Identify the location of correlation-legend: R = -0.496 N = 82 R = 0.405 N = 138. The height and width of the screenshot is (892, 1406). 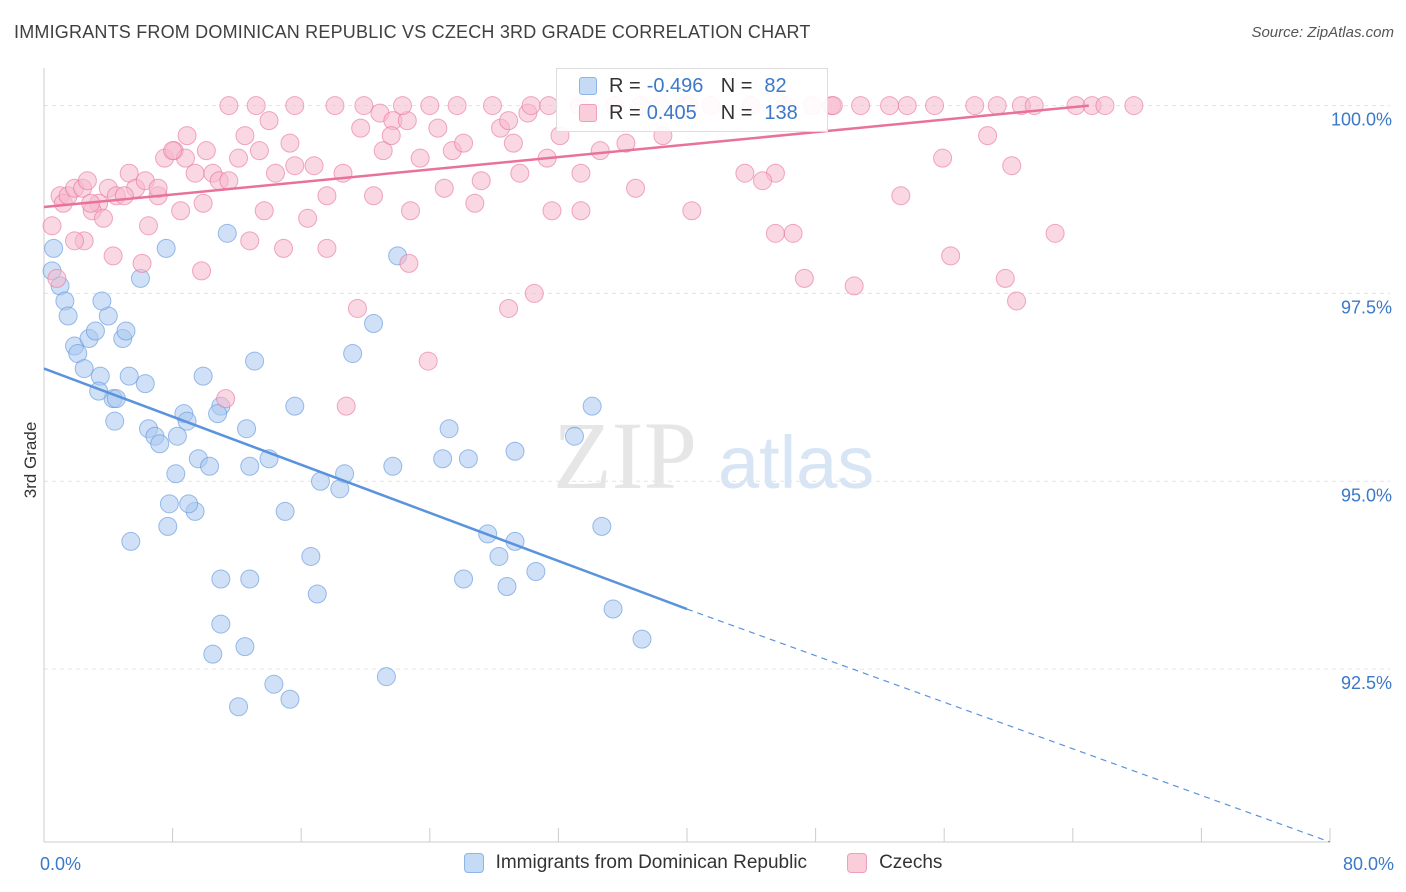
(692, 100).